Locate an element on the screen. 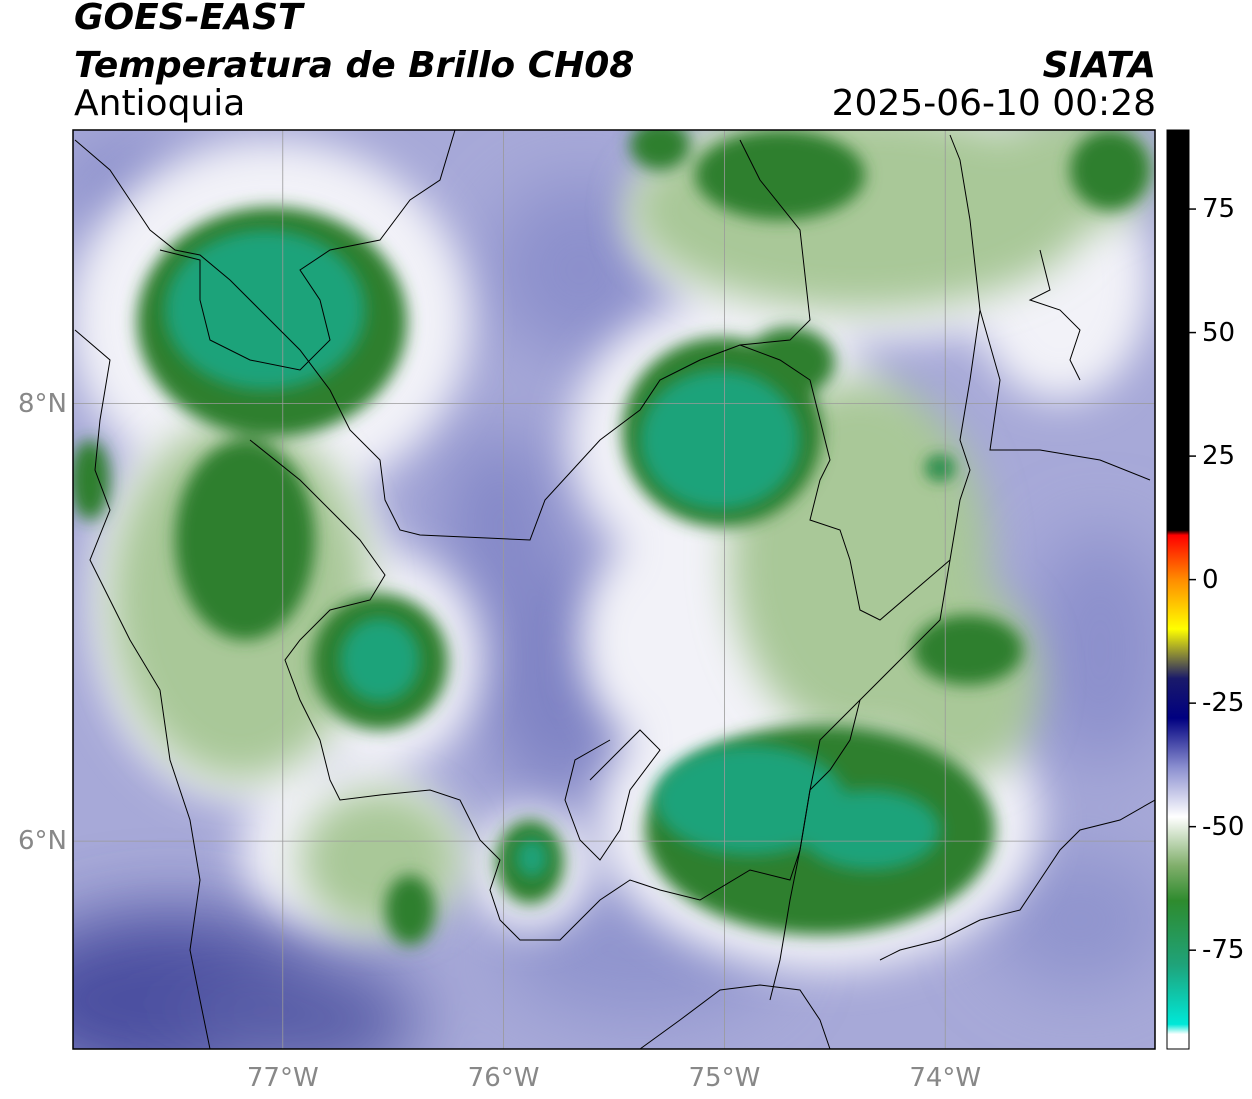  satellite-title: GOES-EAST is located at coordinates (188, 19).